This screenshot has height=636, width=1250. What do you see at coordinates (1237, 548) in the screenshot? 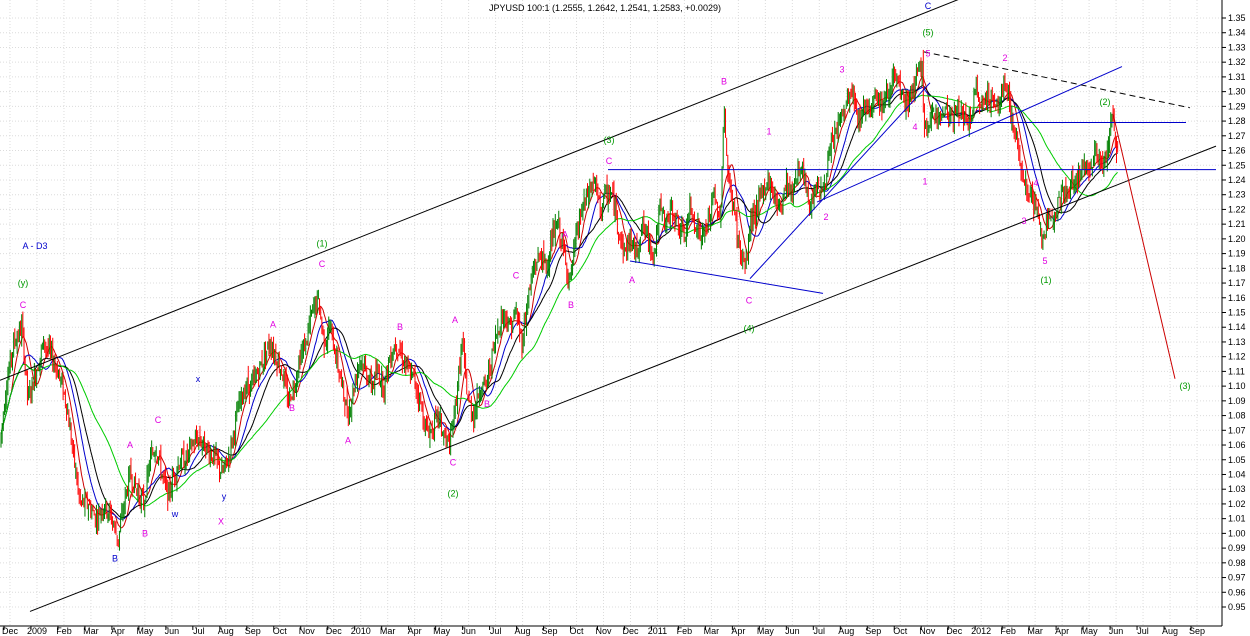
I see `y-tick-label: 0.99` at bounding box center [1237, 548].